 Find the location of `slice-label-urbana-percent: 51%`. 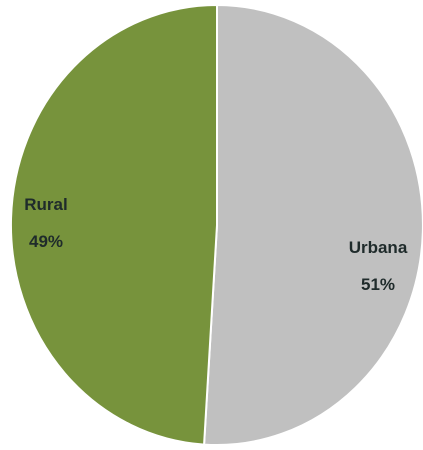

slice-label-urbana-percent: 51% is located at coordinates (378, 284).